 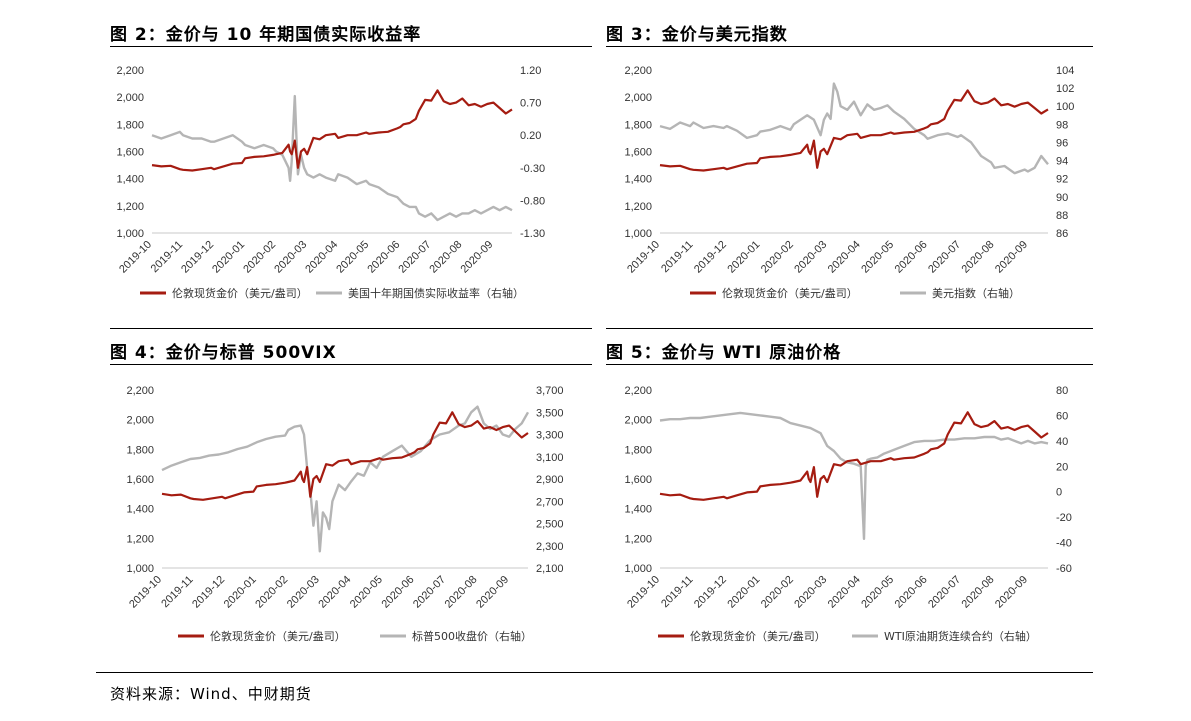 I want to click on top-rule-right, so click(x=849, y=46).